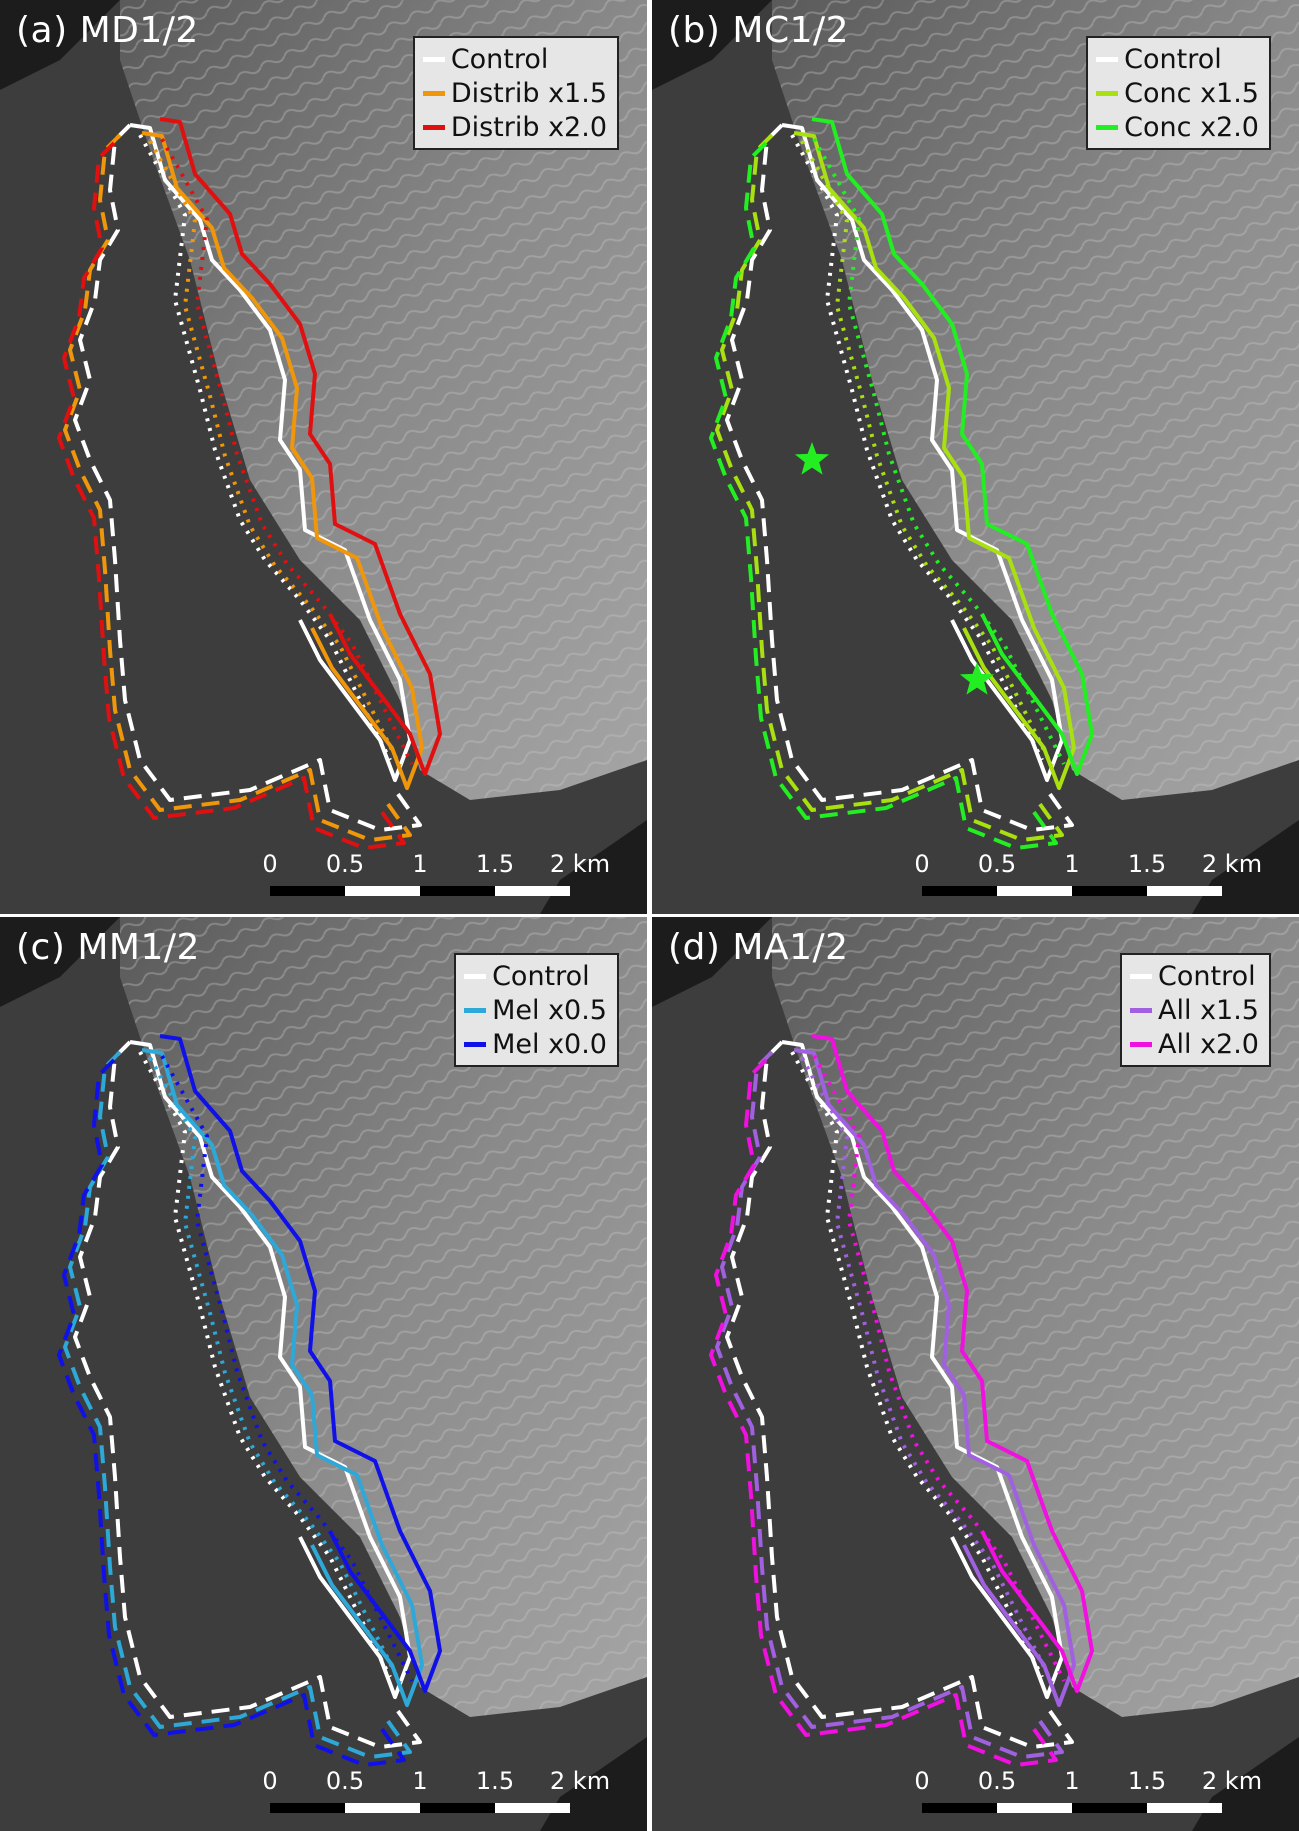 The image size is (1299, 1831). I want to click on panel-title: (a) MD1/2, so click(107, 30).